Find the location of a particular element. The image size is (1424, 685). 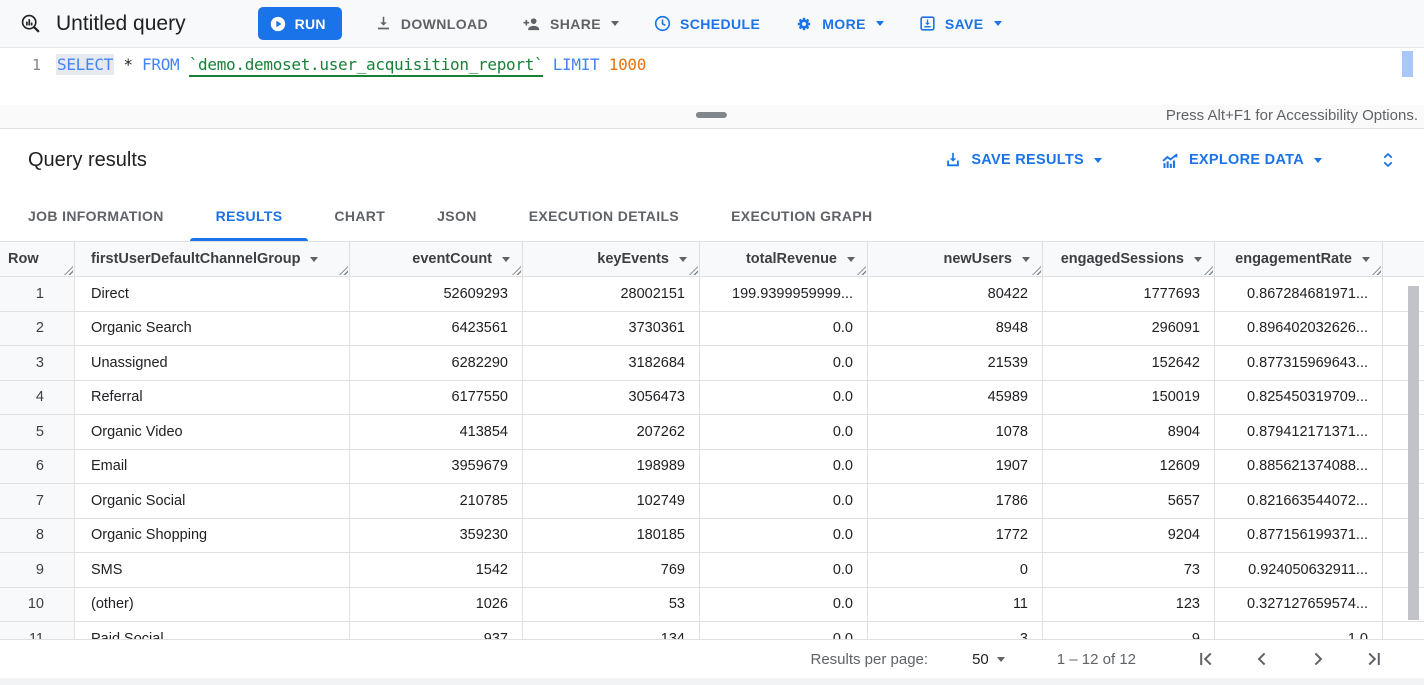

row-number-cell: 5 is located at coordinates (37, 432).